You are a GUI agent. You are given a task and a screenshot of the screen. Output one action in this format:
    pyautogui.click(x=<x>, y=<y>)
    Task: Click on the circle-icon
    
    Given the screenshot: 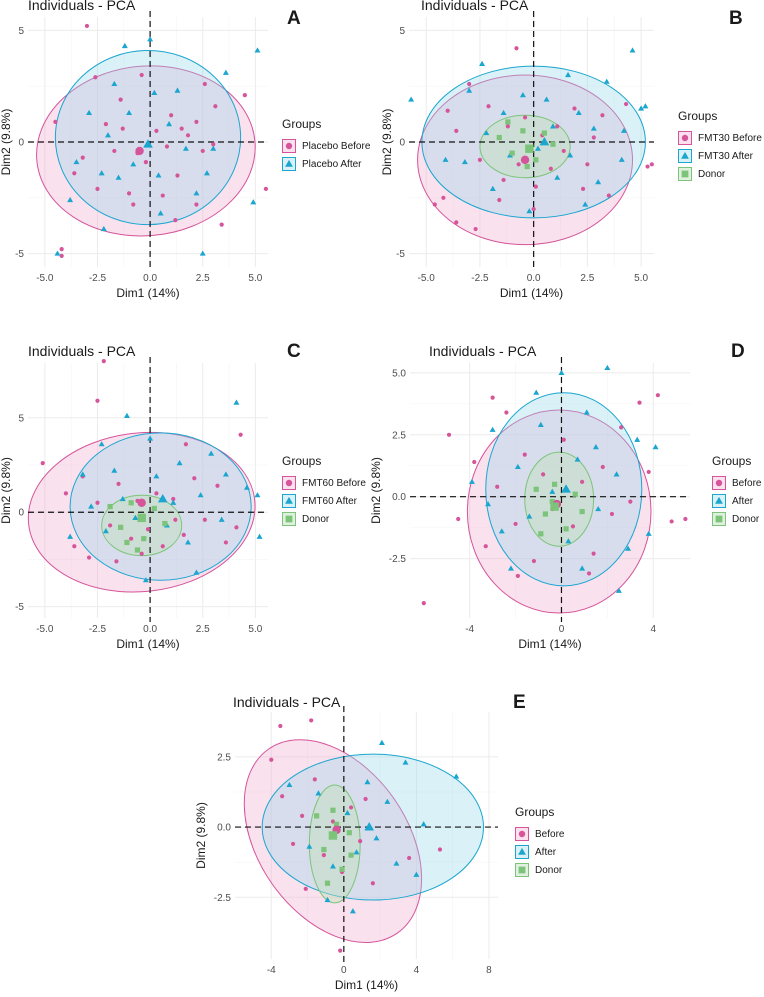 What is the action you would take?
    pyautogui.click(x=719, y=483)
    